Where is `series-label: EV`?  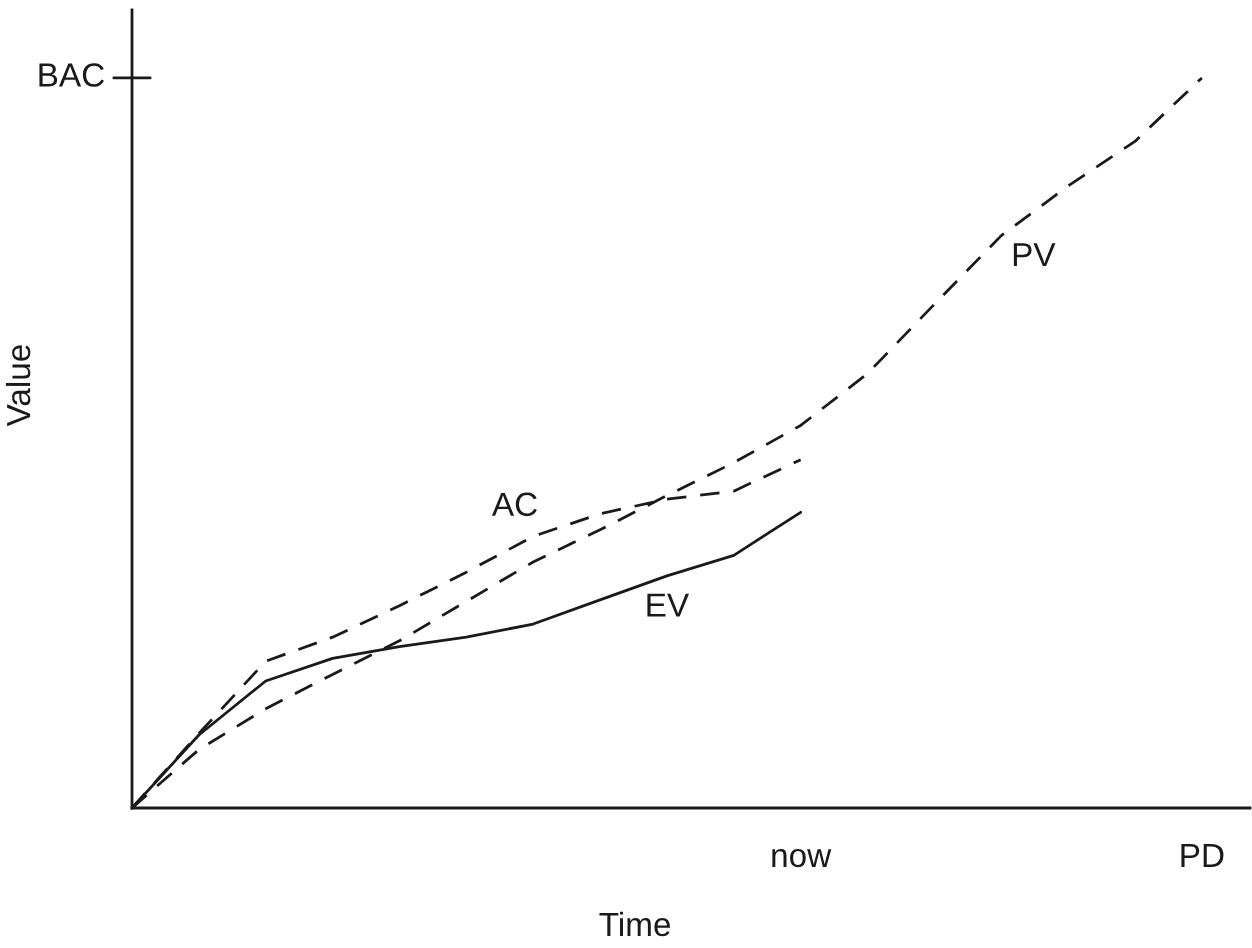
series-label: EV is located at coordinates (668, 605).